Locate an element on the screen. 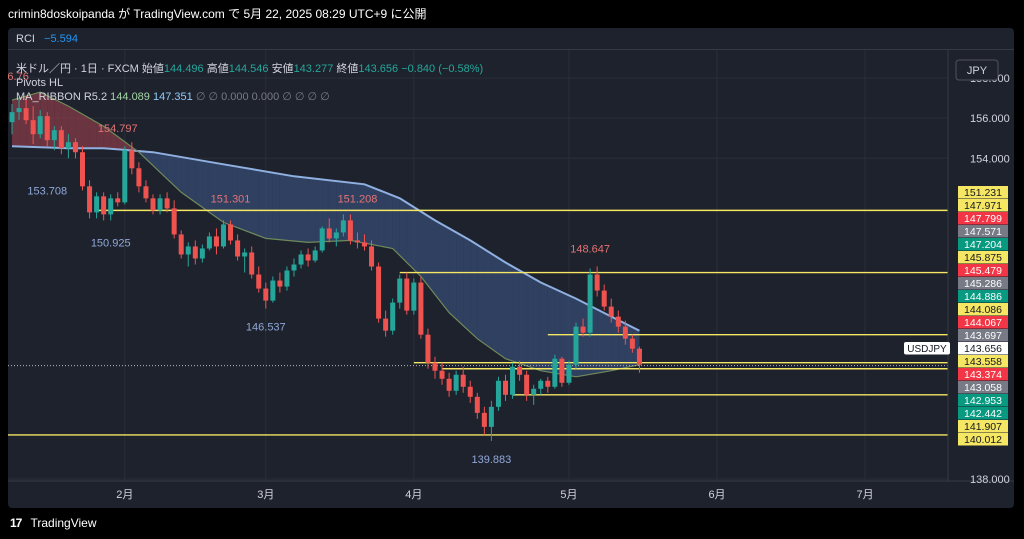  symbol-title: 米ドル／円 · 1日 · FXCM is located at coordinates (77, 69).